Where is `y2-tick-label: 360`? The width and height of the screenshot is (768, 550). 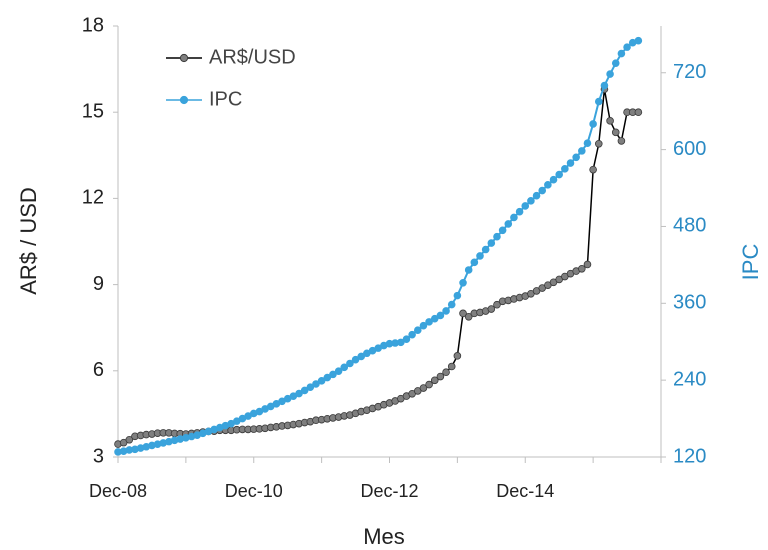
y2-tick-label: 360 is located at coordinates (689, 303).